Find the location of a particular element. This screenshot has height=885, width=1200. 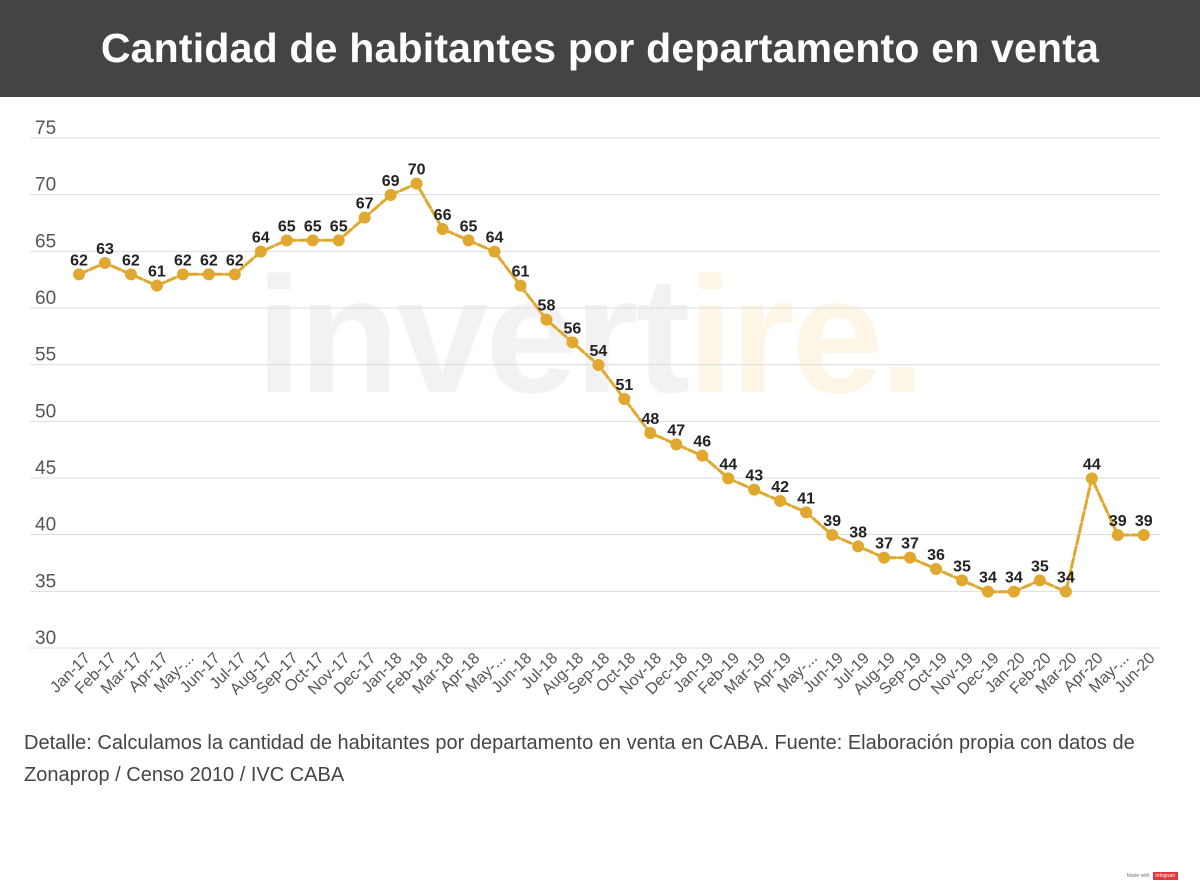

data-label: 47 is located at coordinates (676, 430).